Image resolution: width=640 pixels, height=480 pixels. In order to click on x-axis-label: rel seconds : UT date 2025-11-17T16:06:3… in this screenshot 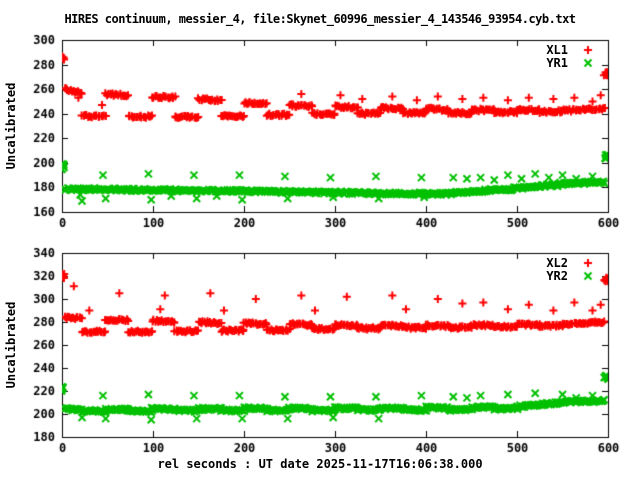, I will do `click(320, 464)`.